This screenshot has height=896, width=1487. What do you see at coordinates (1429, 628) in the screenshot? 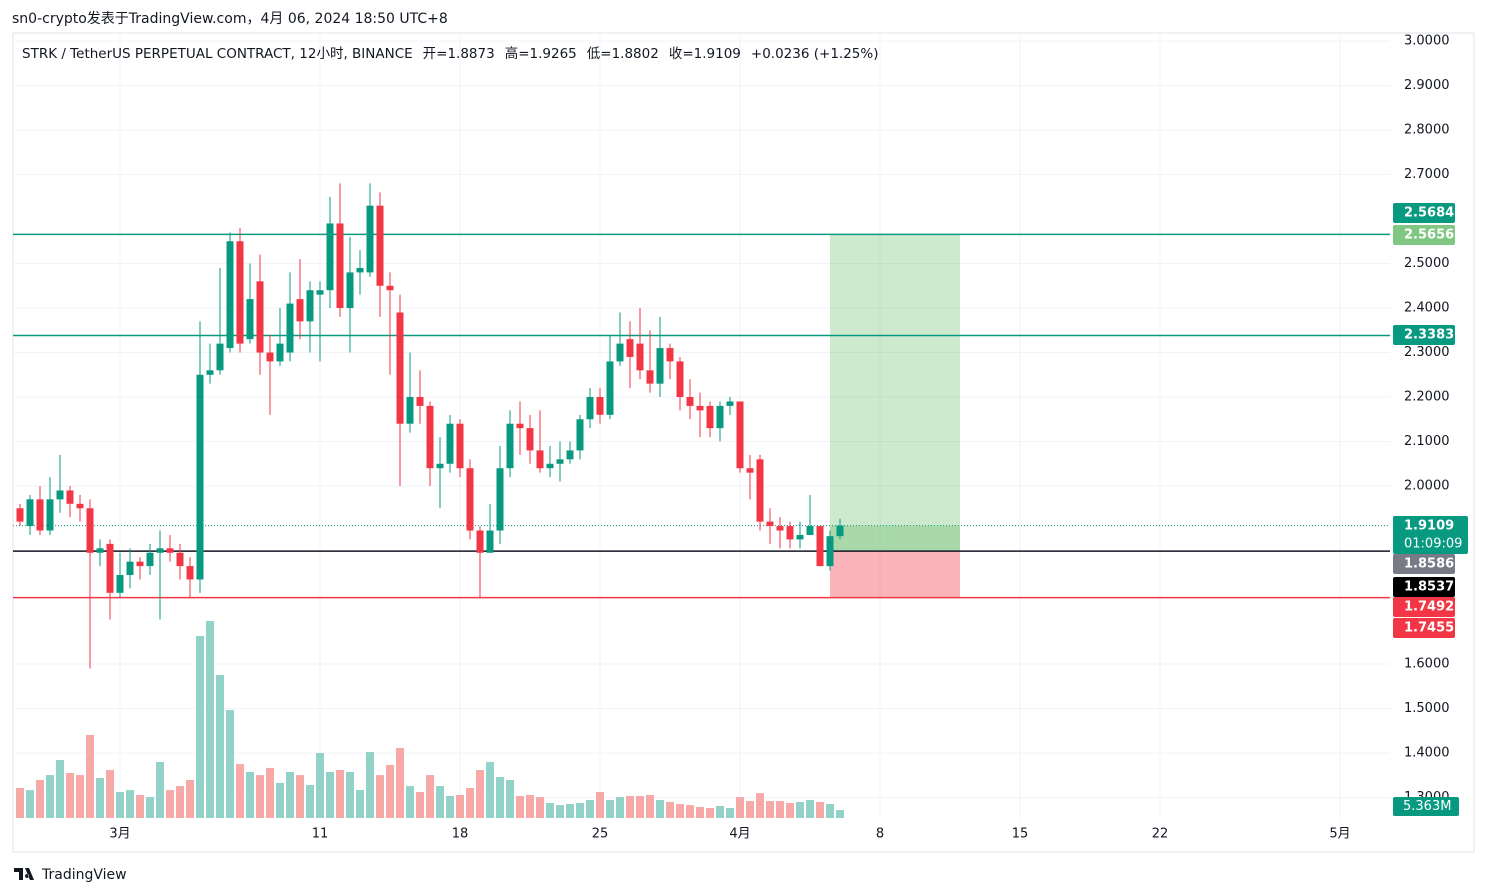
I see `price-label: 1.7455` at bounding box center [1429, 628].